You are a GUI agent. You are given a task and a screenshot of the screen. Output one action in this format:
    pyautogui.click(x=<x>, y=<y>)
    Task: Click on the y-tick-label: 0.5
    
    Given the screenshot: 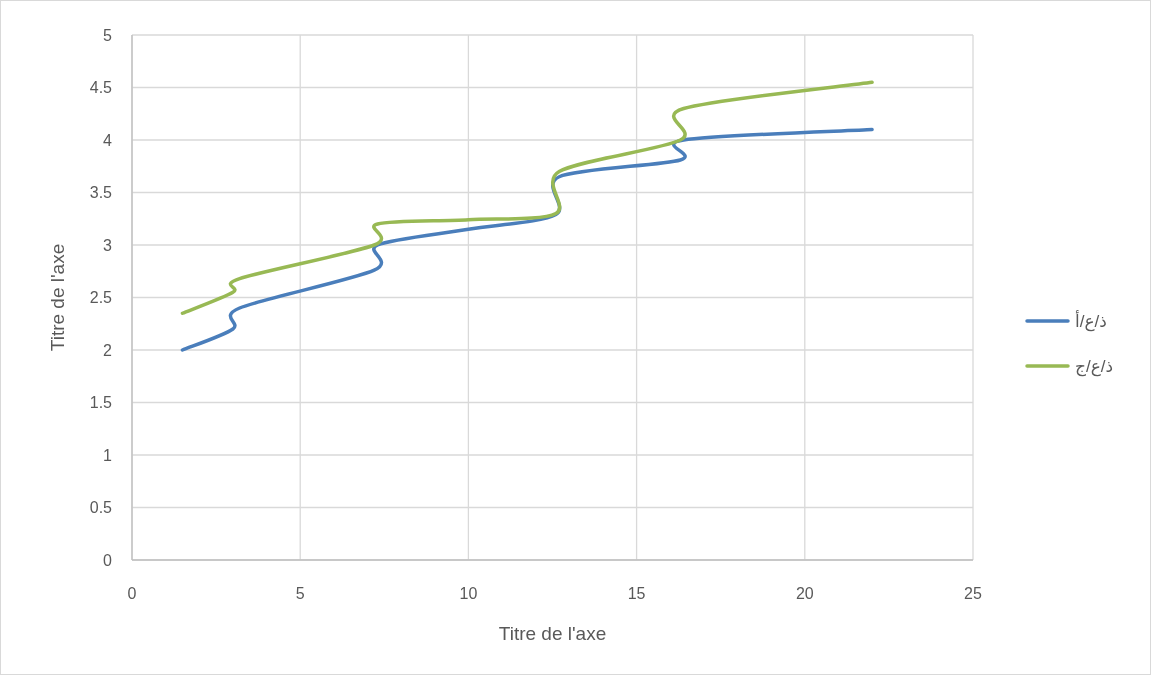 What is the action you would take?
    pyautogui.click(x=101, y=507)
    